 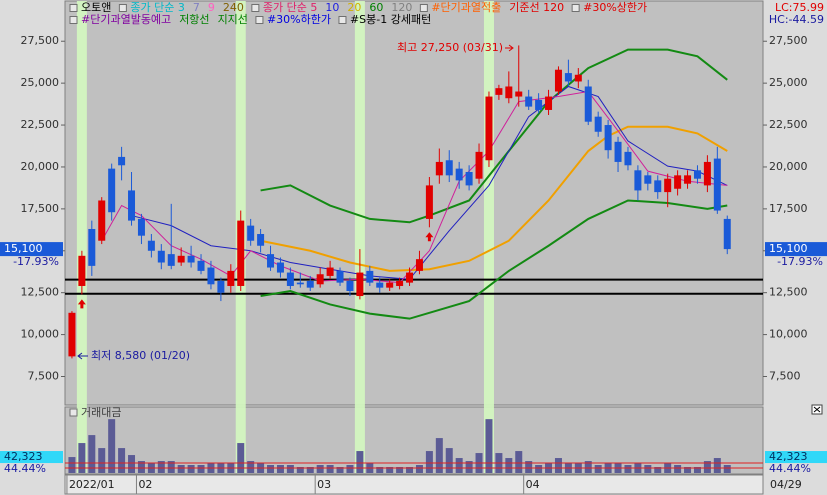 I want to click on legend-item: 240, so click(x=233, y=7).